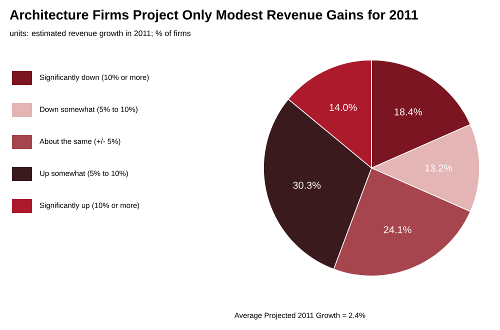 The height and width of the screenshot is (330, 500). What do you see at coordinates (408, 112) in the screenshot?
I see `data-label: 18.4%` at bounding box center [408, 112].